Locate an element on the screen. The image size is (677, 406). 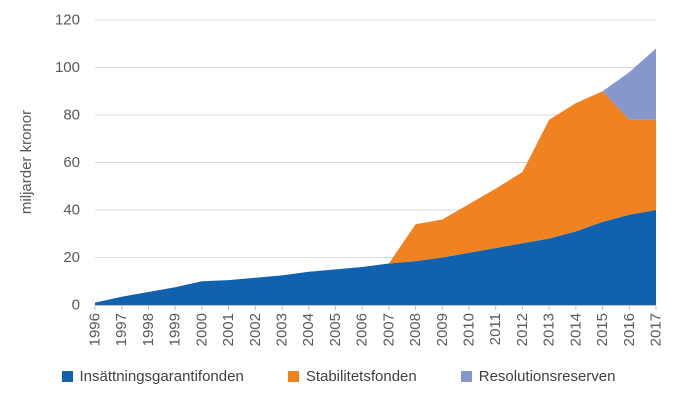
x-tick-label: 2011 is located at coordinates (495, 329).